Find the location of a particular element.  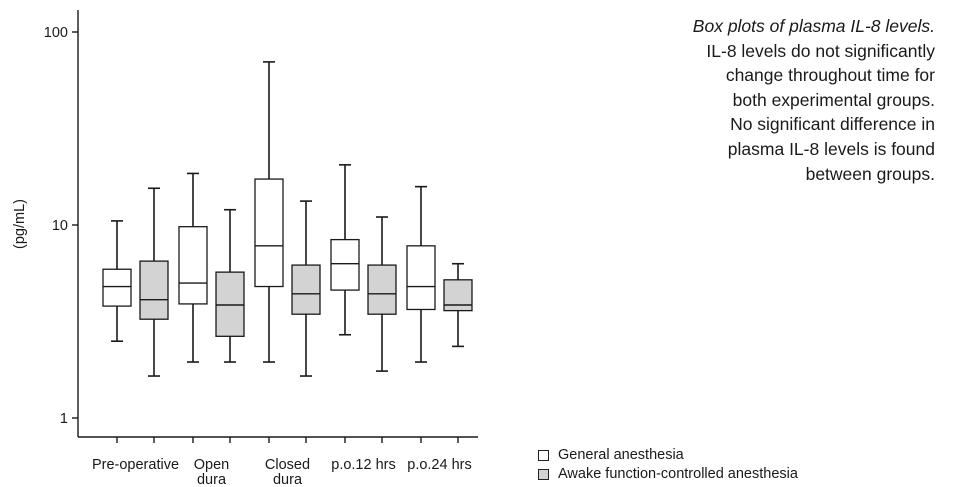

y-tick-label: 100 is located at coordinates (56, 33).